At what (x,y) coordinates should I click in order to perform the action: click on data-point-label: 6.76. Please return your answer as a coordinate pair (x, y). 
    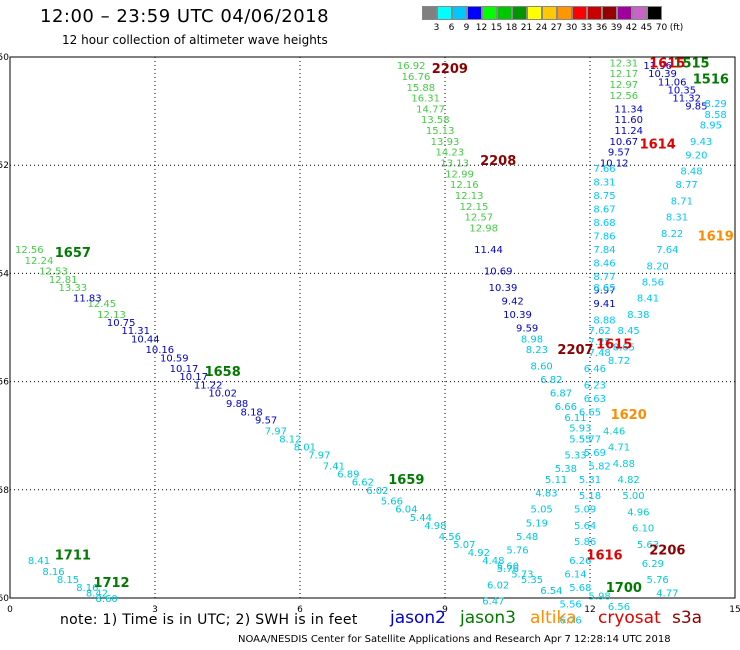
    Looking at the image, I should click on (571, 621).